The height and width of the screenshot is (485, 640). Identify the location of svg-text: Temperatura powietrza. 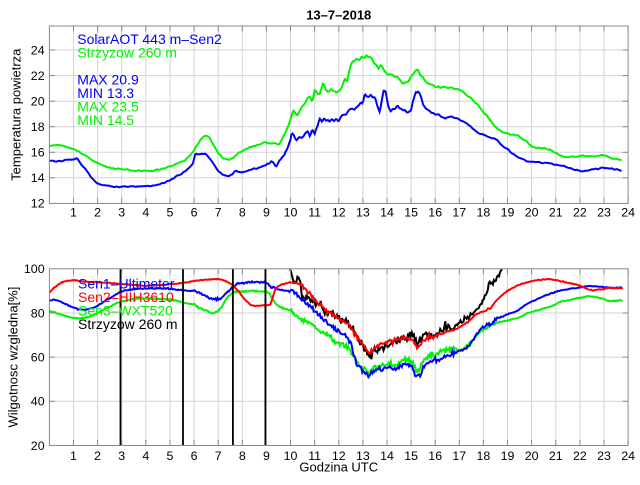
(16, 114).